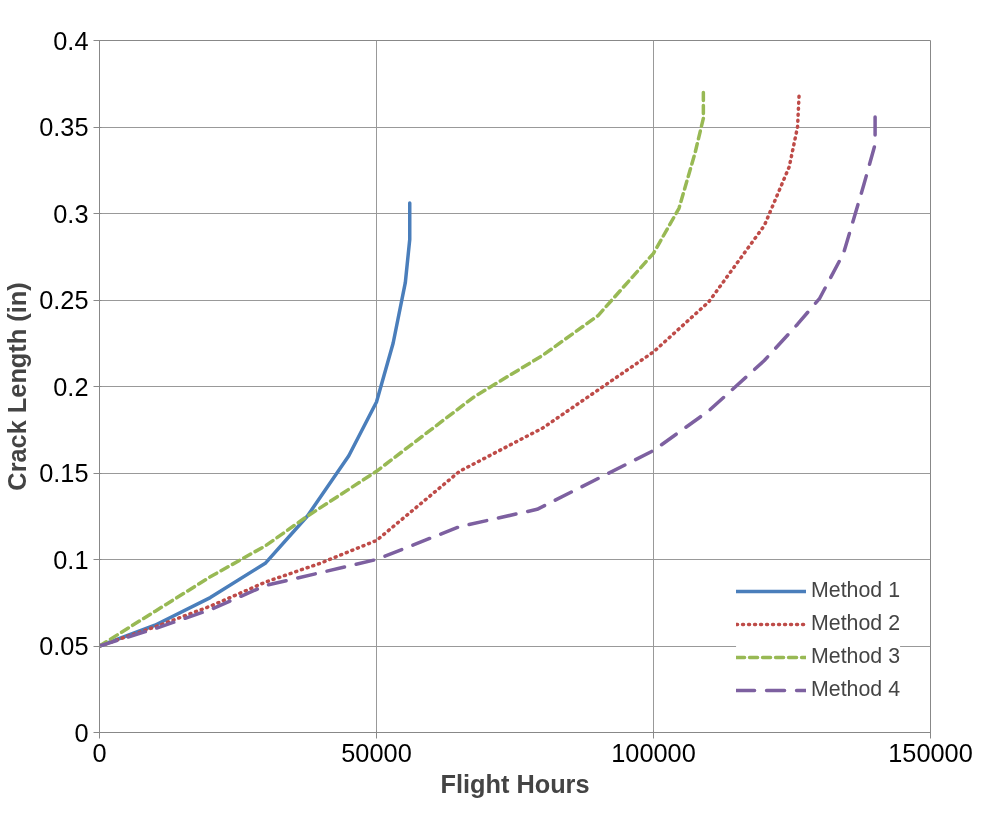 Image resolution: width=1003 pixels, height=815 pixels. Describe the element at coordinates (99, 752) in the screenshot. I see `x-tick-label: 0` at that location.